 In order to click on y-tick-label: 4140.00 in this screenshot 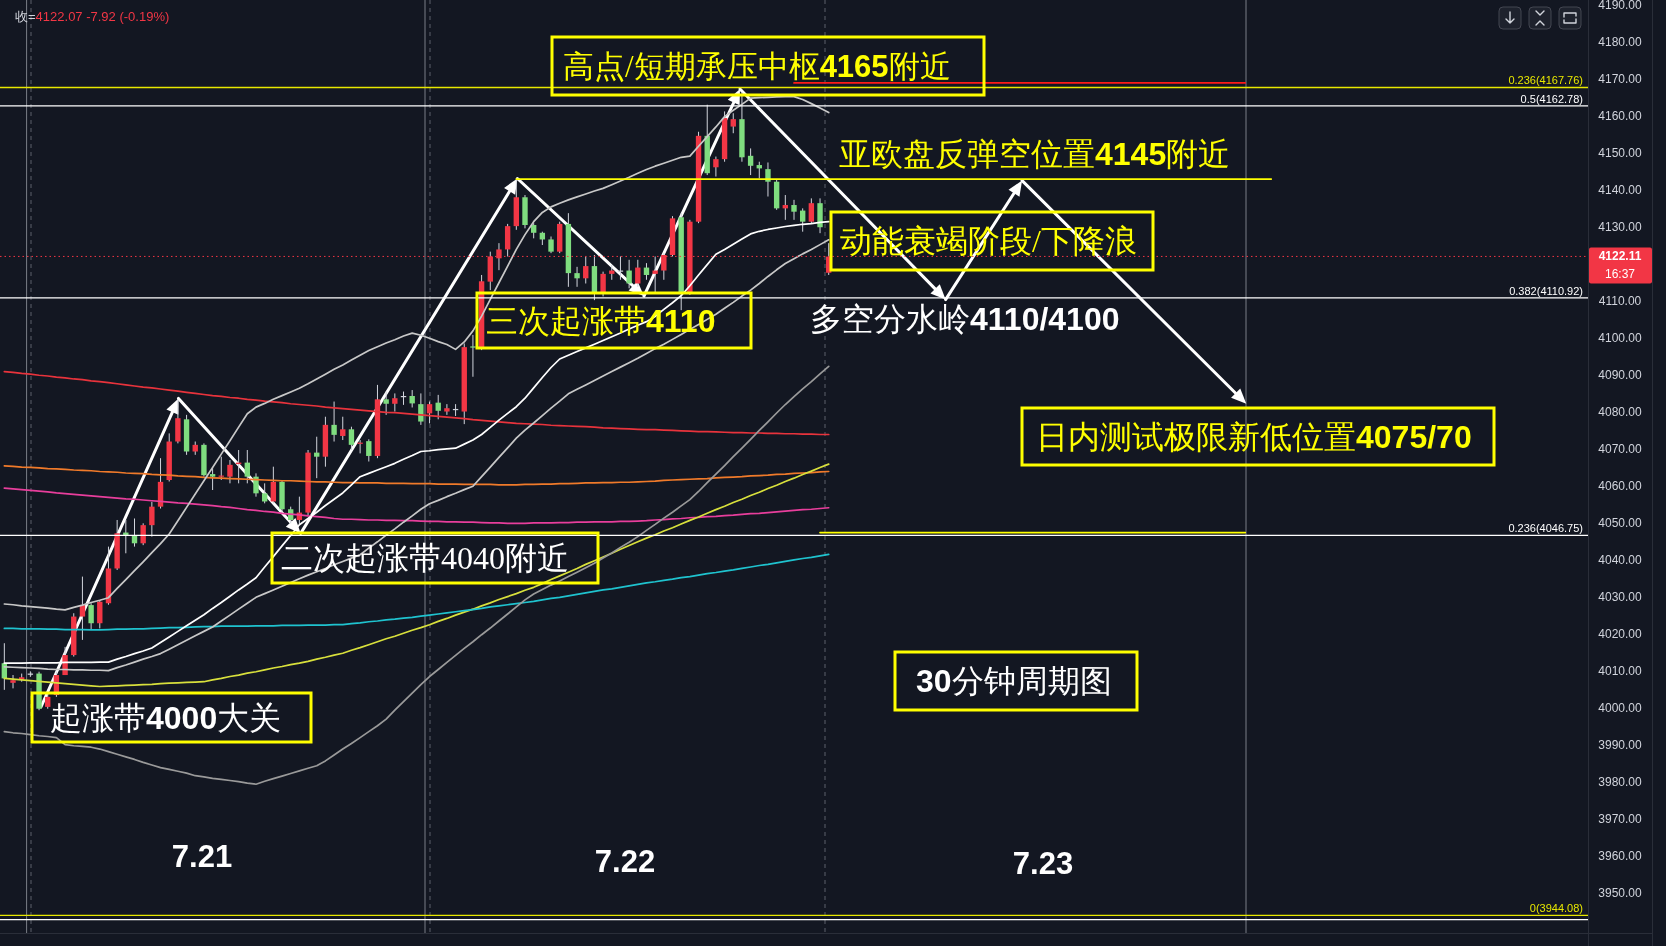, I will do `click(1620, 190)`.